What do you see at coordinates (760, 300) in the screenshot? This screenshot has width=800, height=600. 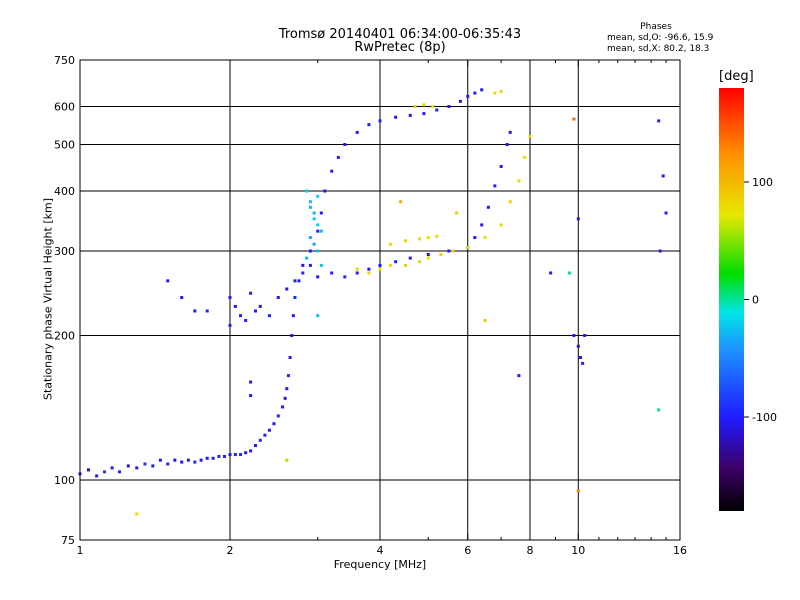 I see `colorbar-ticks: 100 0 -100` at bounding box center [760, 300].